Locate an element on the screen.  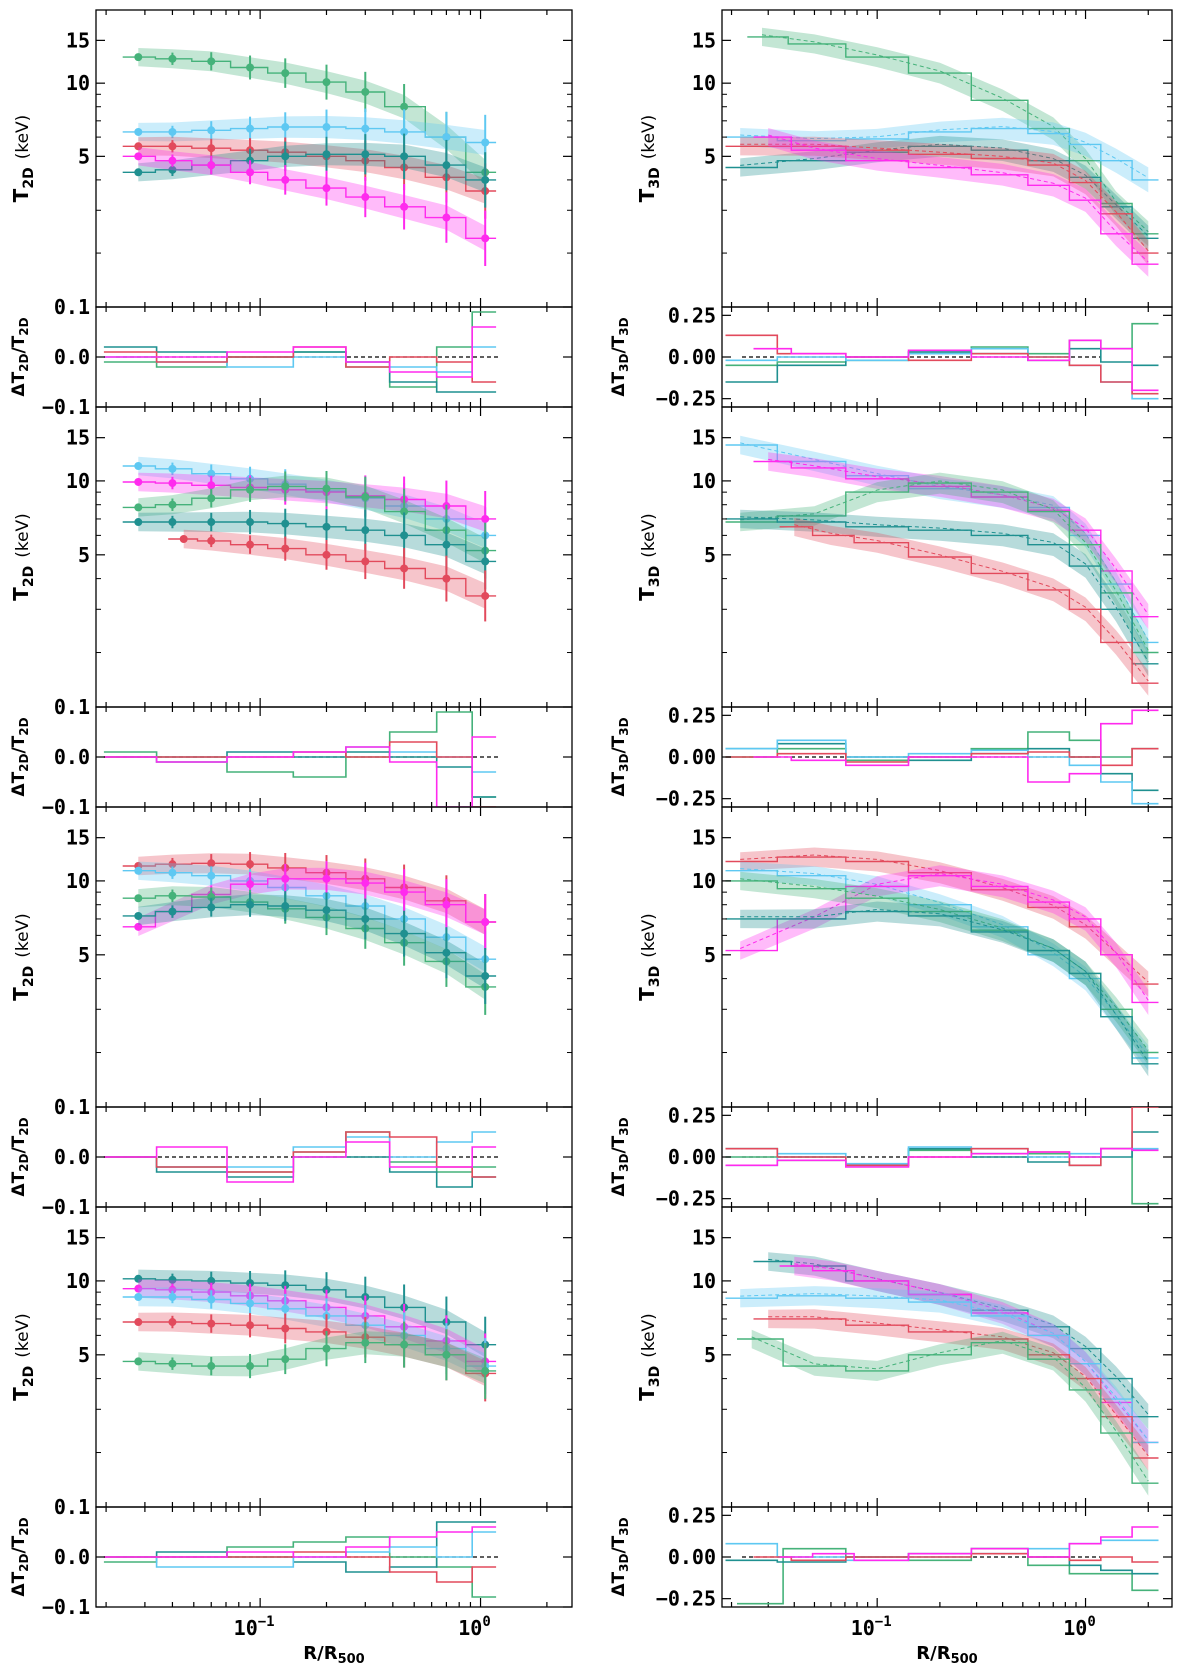
ratio-y-tick-label: 0.0 is located at coordinates (72, 1557).